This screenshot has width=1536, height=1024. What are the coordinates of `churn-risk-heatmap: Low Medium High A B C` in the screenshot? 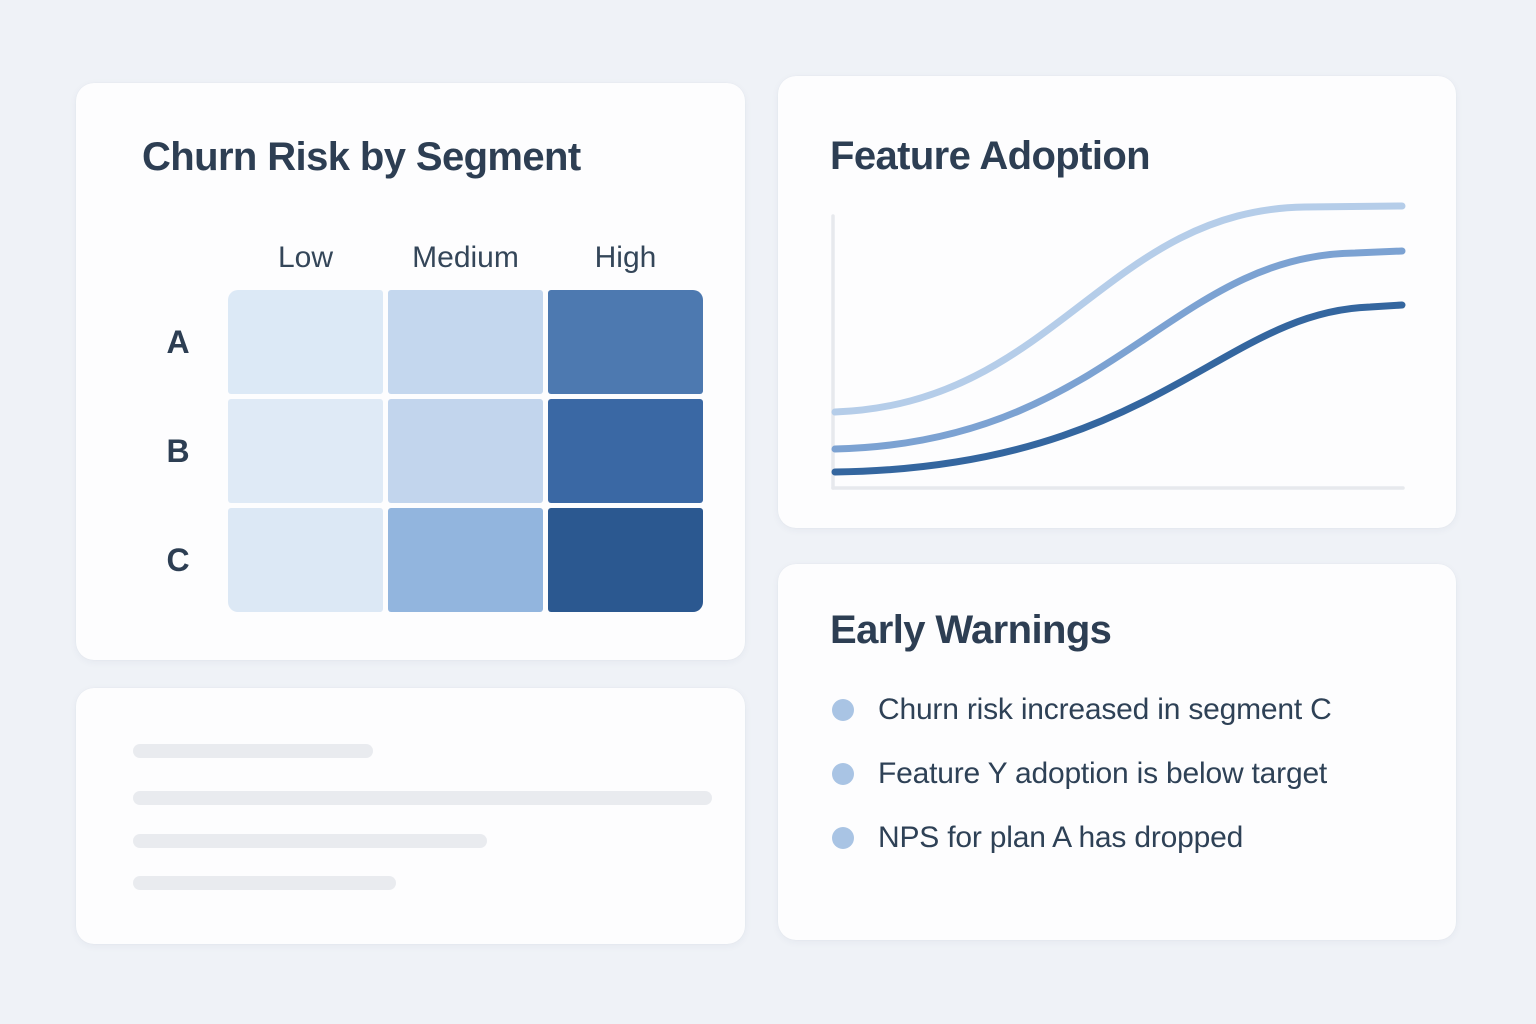 It's located at (418, 422).